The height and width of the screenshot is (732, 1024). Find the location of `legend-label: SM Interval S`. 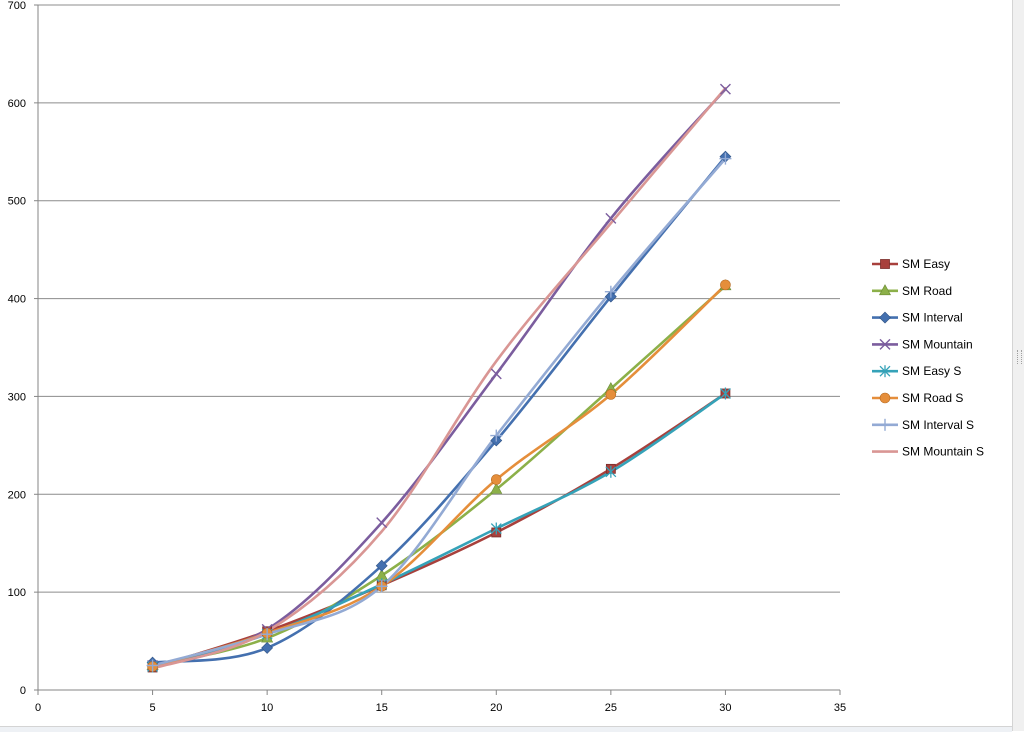

legend-label: SM Interval S is located at coordinates (938, 425).